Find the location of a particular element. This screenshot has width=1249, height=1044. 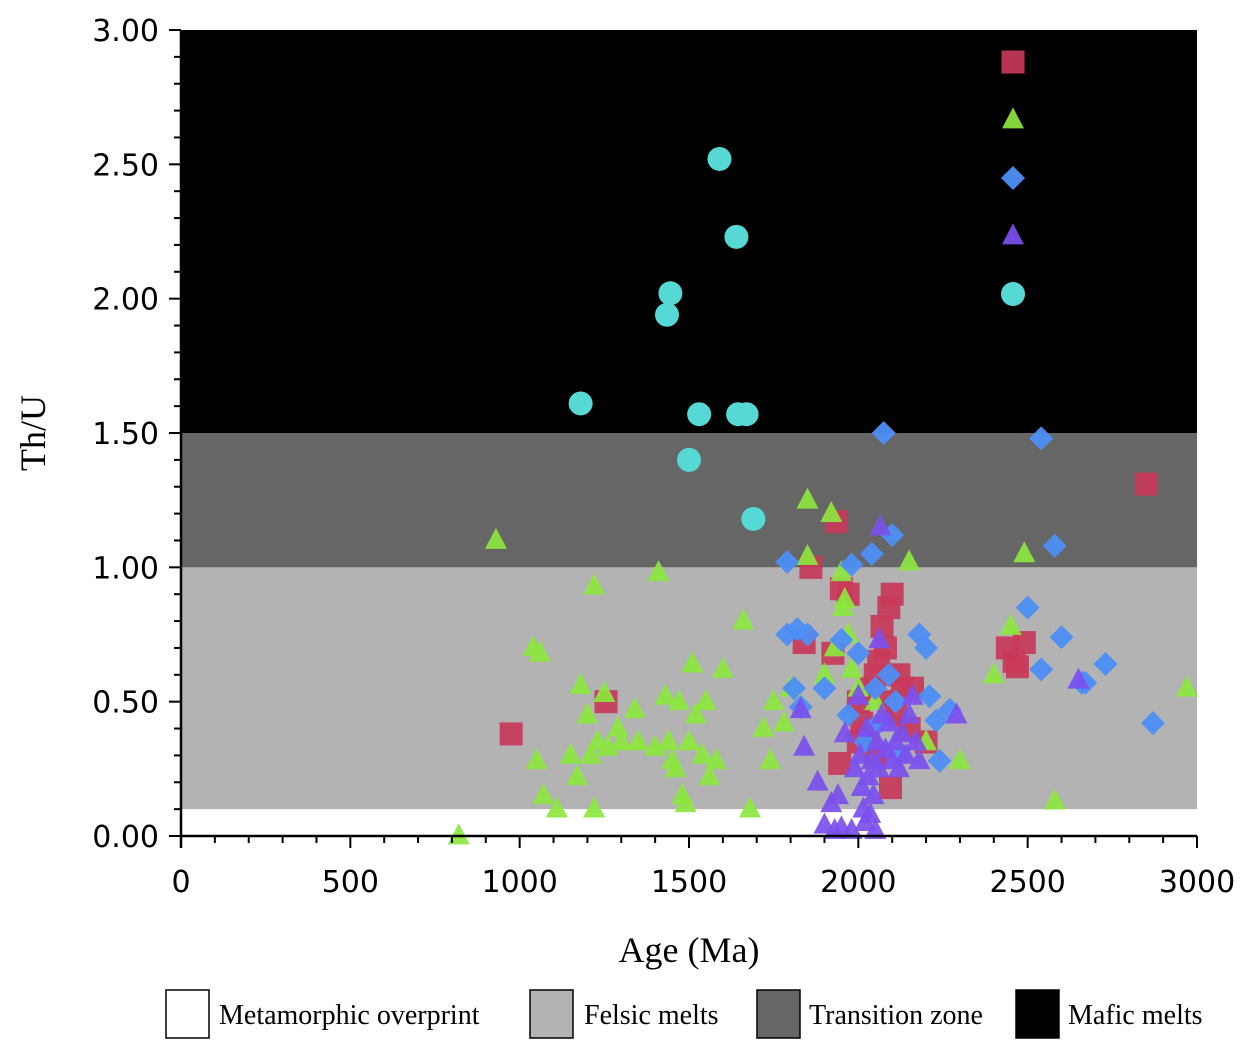

x-axis-title: Age (Ma) is located at coordinates (689, 950).